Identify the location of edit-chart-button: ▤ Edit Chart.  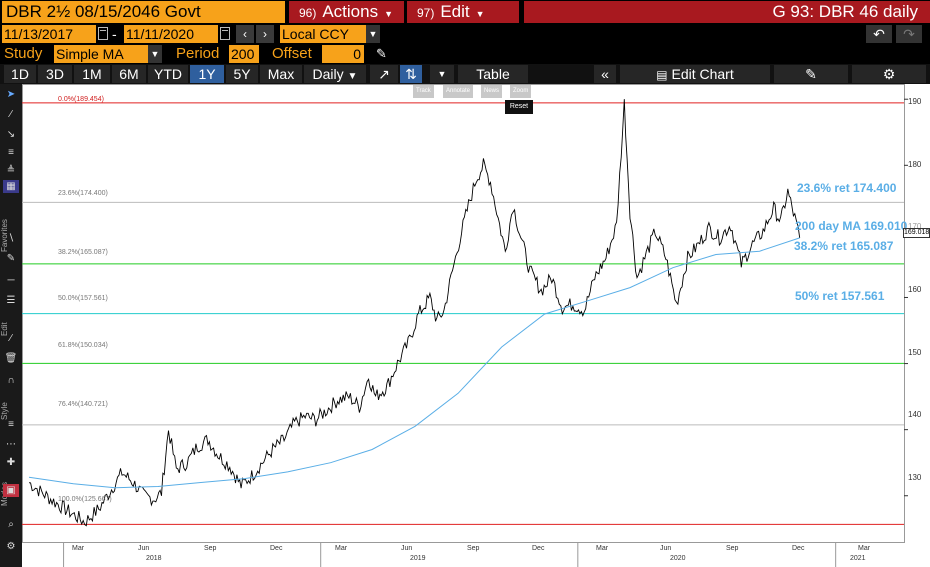
(695, 74).